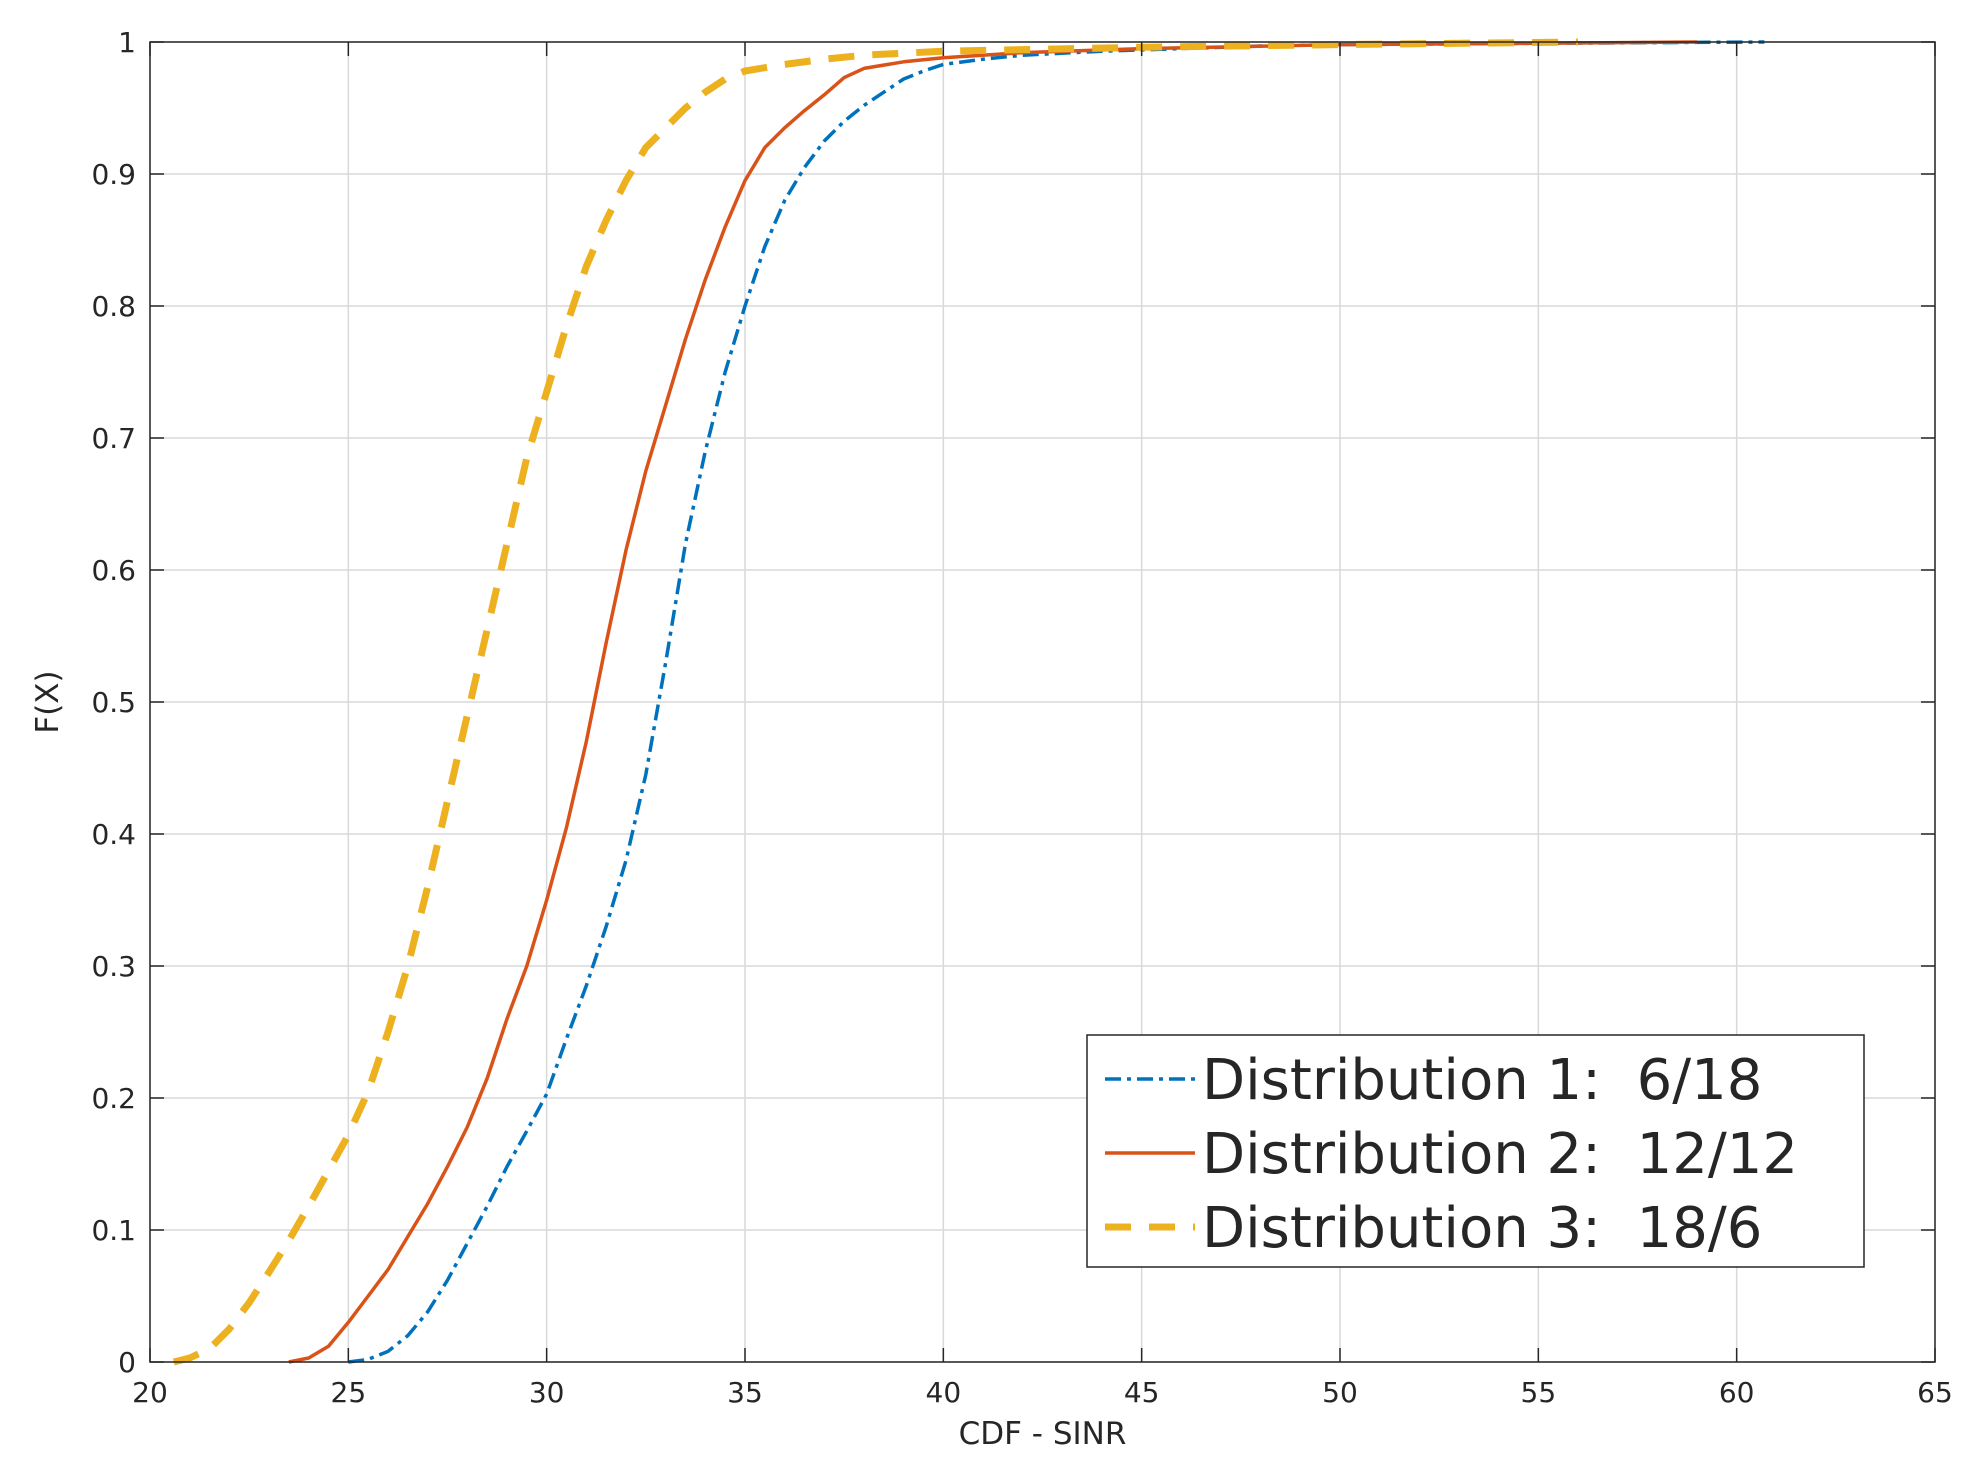 This screenshot has height=1479, width=1977. Describe the element at coordinates (113, 438) in the screenshot. I see `y-tick-label: 0.7` at that location.